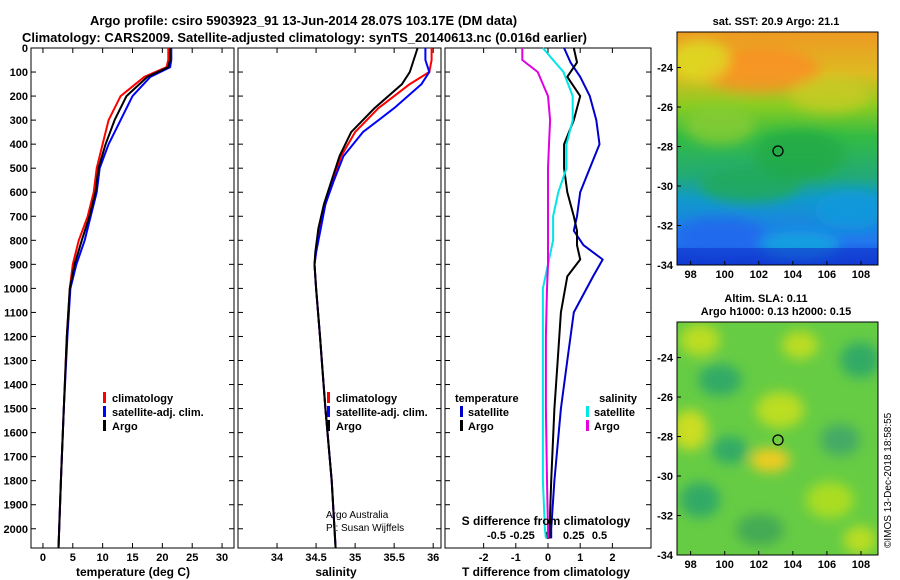  I want to click on depth-tick-label: 500, so click(19, 169).